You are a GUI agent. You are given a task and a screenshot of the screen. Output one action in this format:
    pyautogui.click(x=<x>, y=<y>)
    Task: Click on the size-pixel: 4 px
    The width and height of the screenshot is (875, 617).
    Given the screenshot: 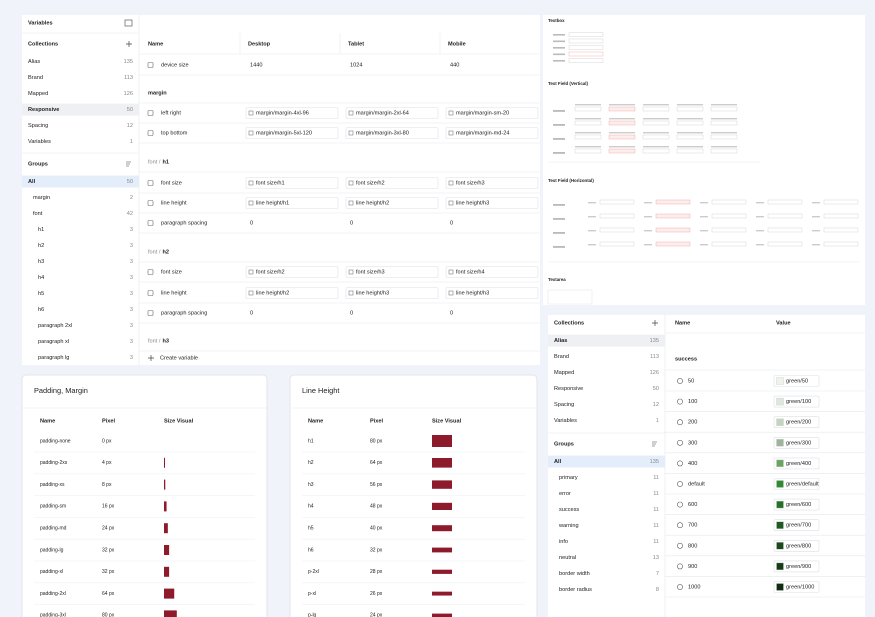 What is the action you would take?
    pyautogui.click(x=107, y=463)
    